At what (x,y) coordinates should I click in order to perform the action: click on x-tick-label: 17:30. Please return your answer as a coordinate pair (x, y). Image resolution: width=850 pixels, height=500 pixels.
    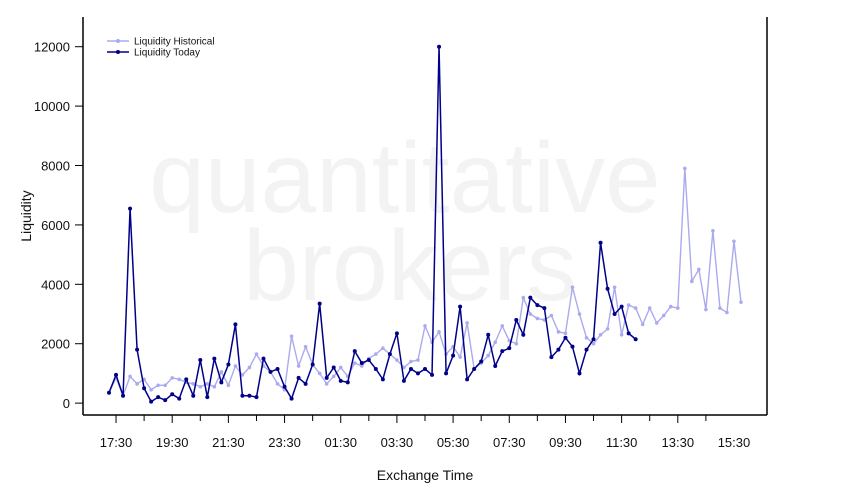
    Looking at the image, I should click on (116, 442).